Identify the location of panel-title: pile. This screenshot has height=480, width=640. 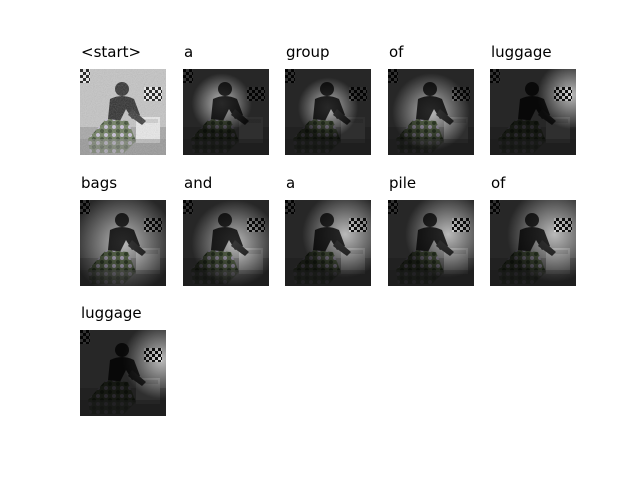
(402, 183).